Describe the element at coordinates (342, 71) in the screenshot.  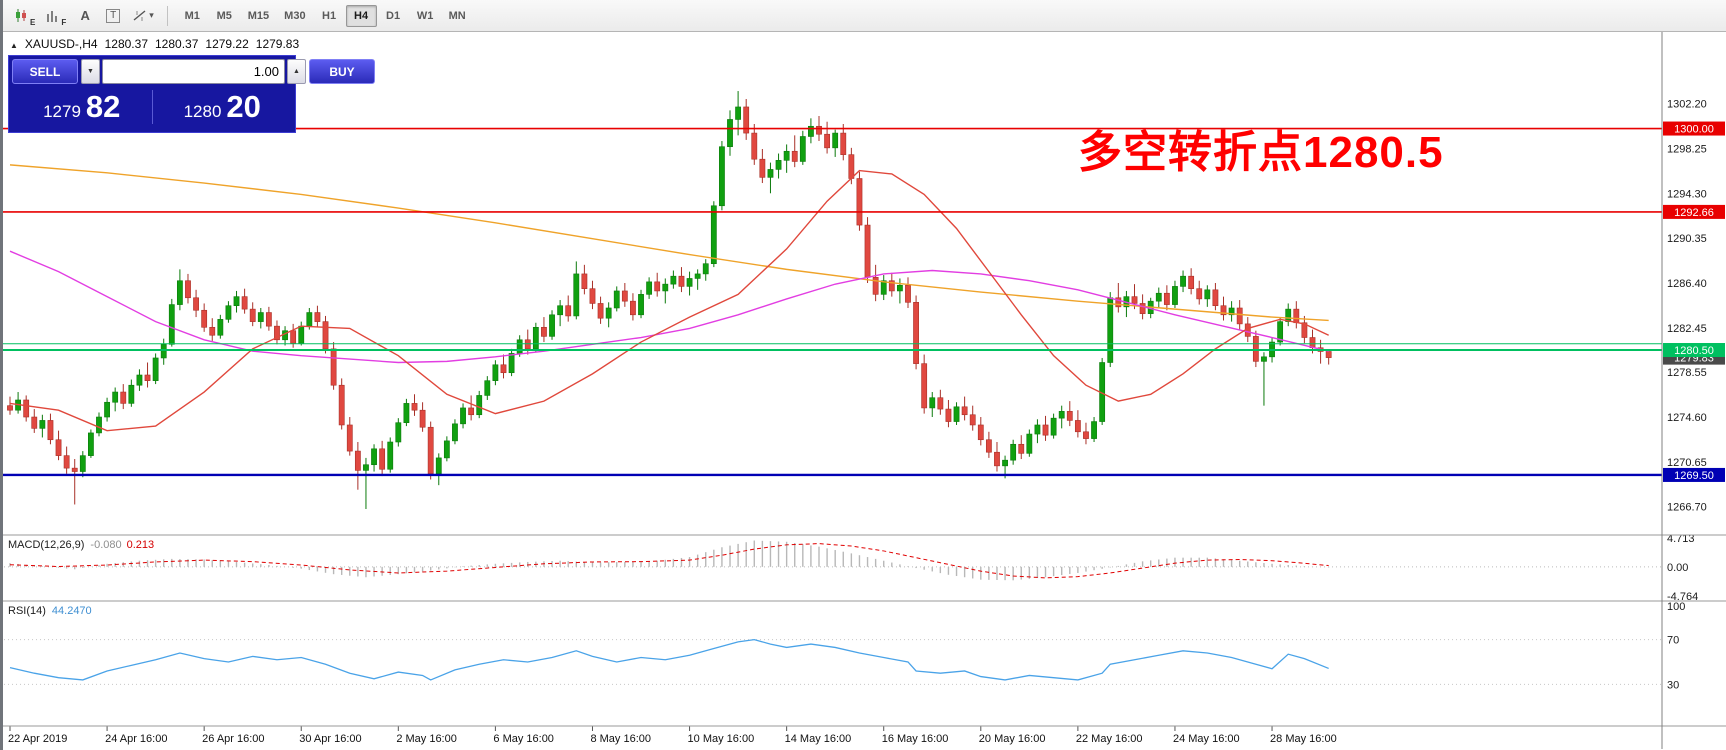
I see `buy-button: BUY` at that location.